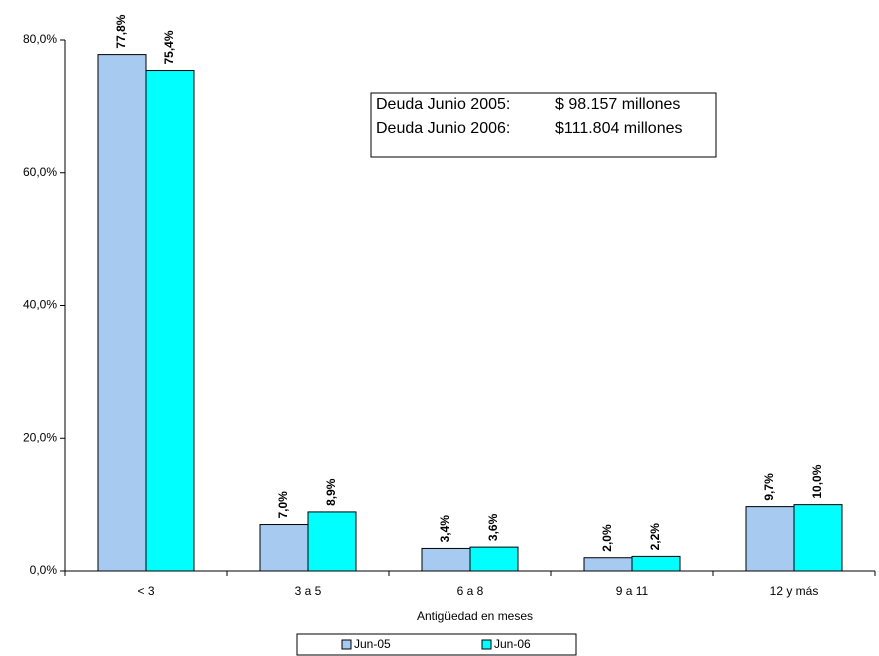 The height and width of the screenshot is (656, 879). Describe the element at coordinates (40, 39) in the screenshot. I see `y-tick-label: 80,0%` at that location.